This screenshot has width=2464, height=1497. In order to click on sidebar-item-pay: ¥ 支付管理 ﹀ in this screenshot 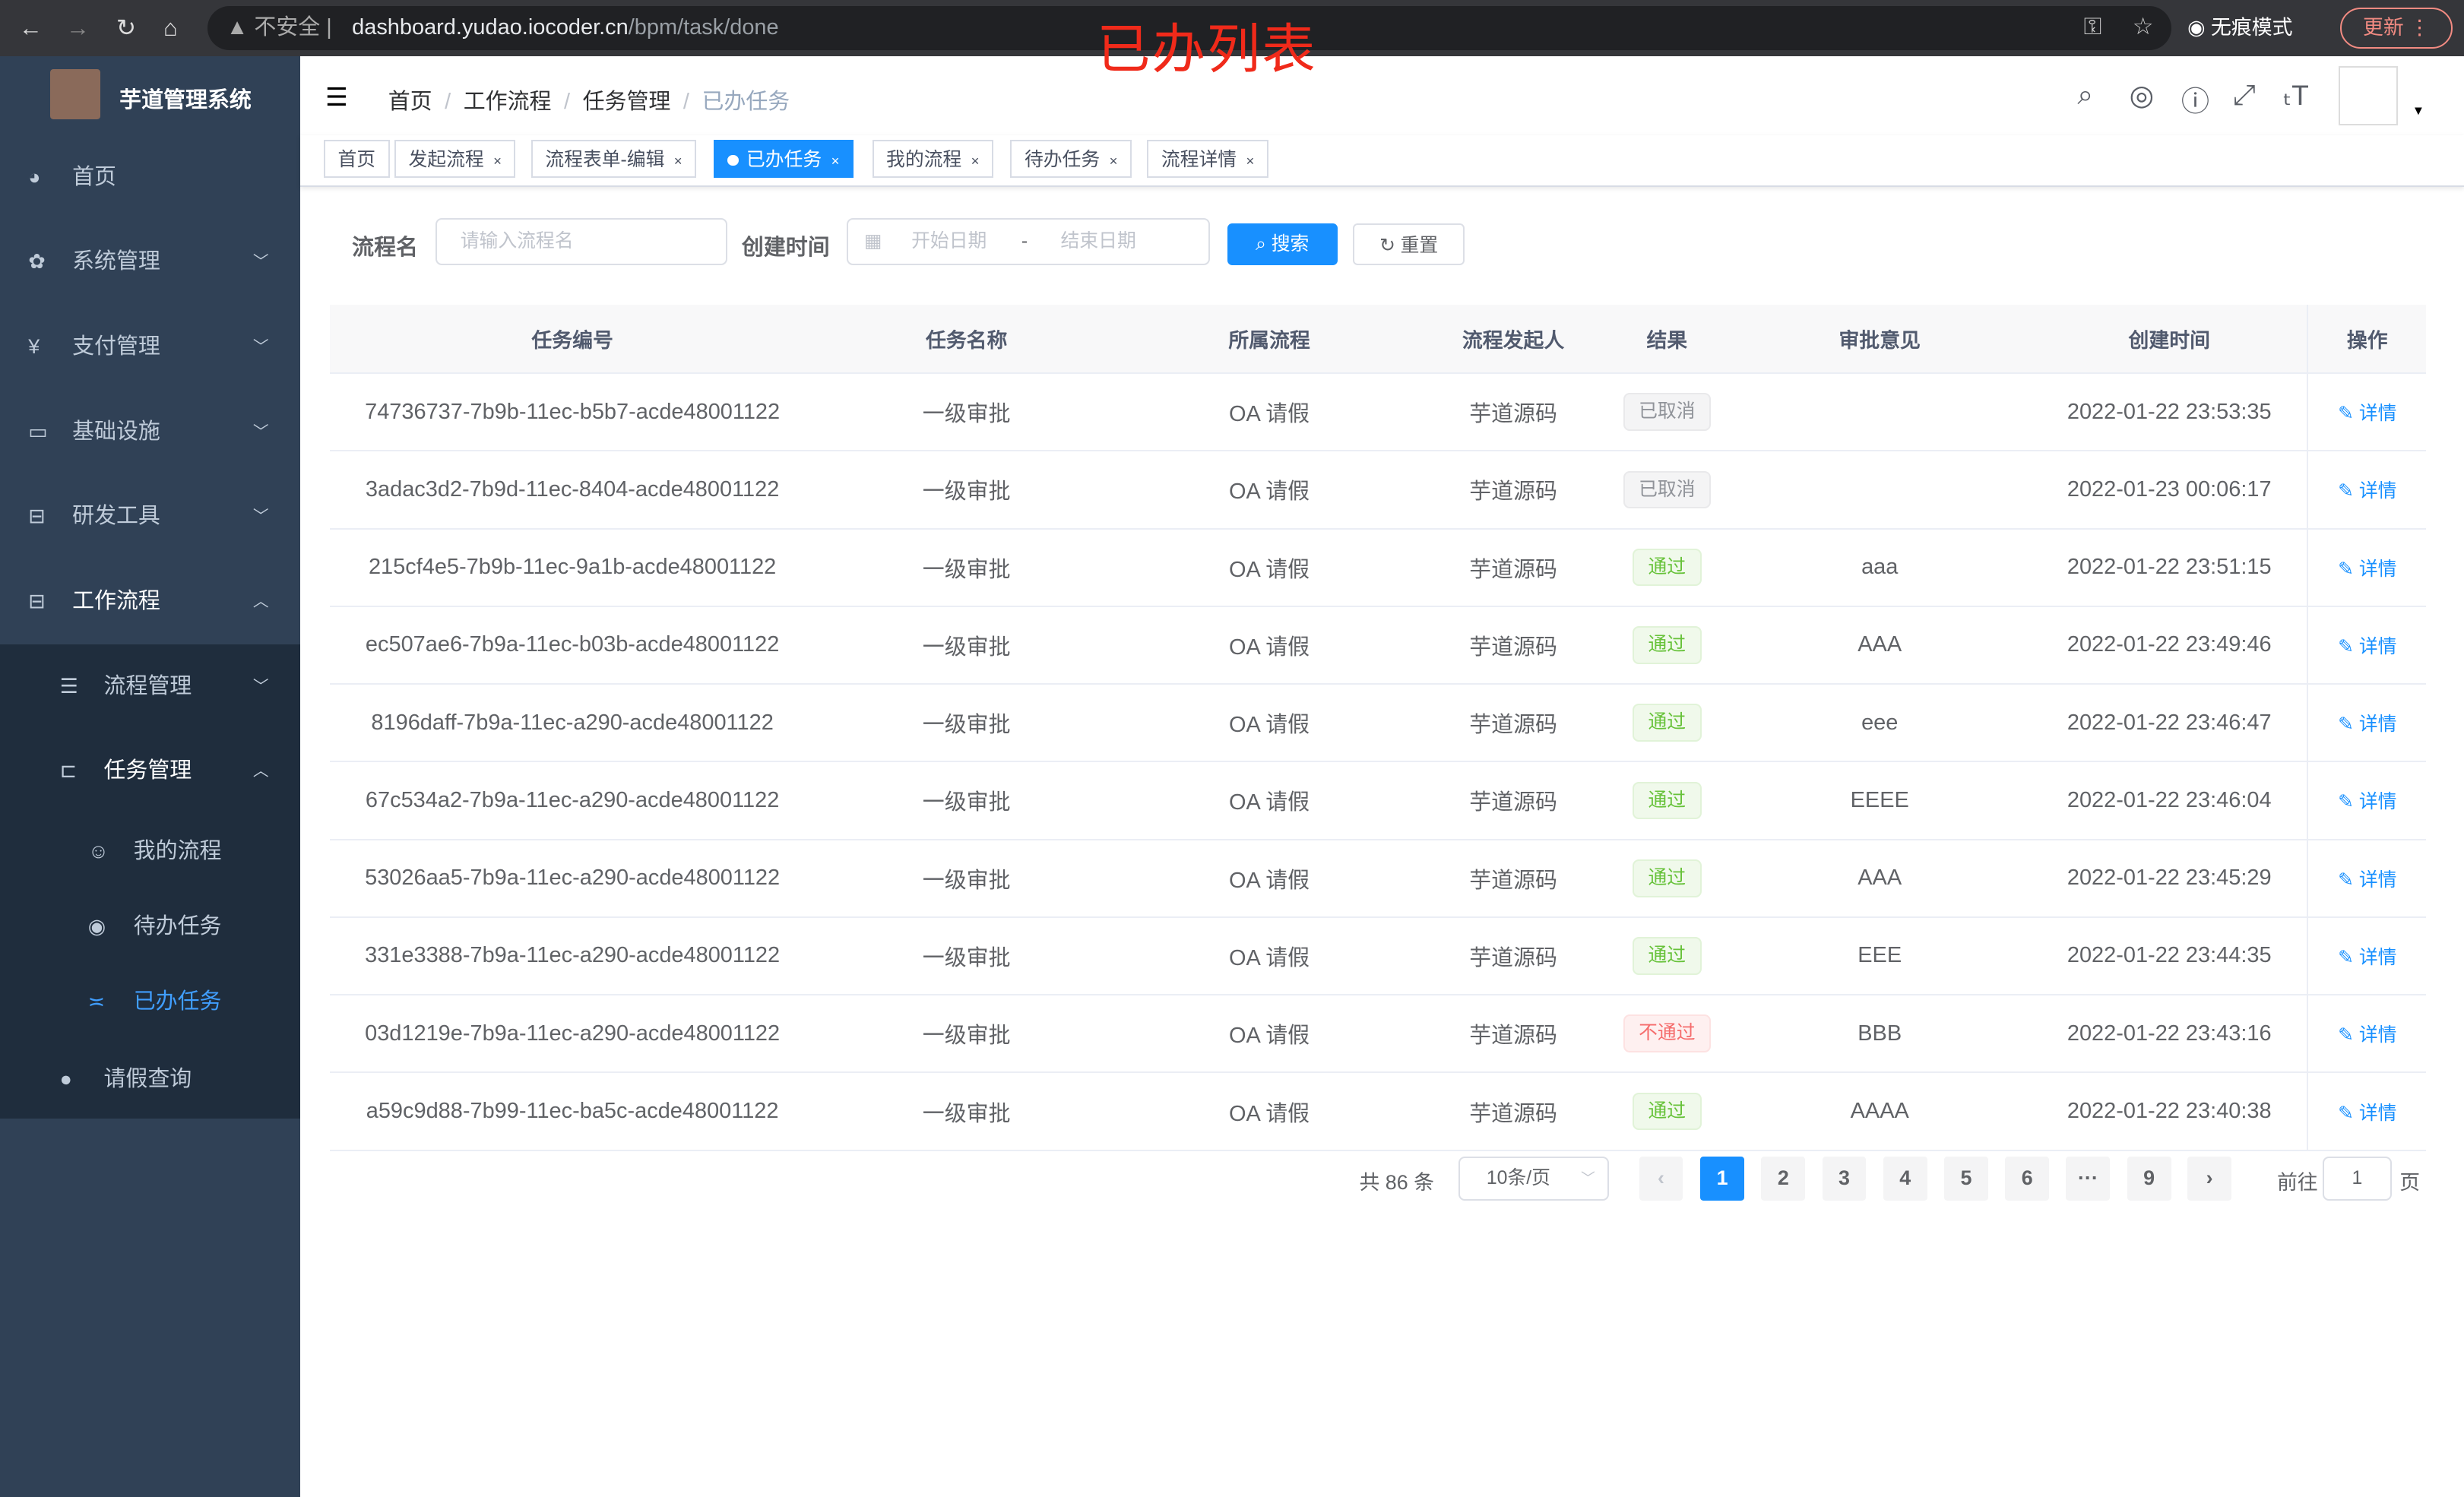, I will do `click(150, 347)`.